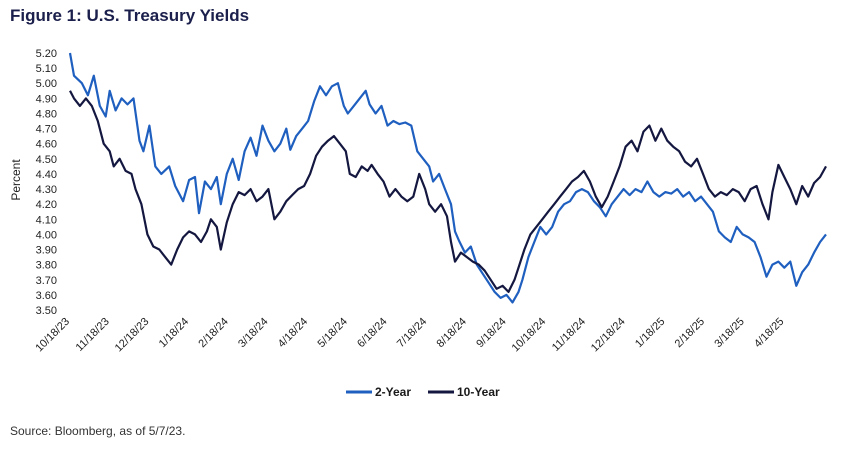 This screenshot has height=450, width=849. I want to click on y-tick-label: 4.50, so click(46, 160).